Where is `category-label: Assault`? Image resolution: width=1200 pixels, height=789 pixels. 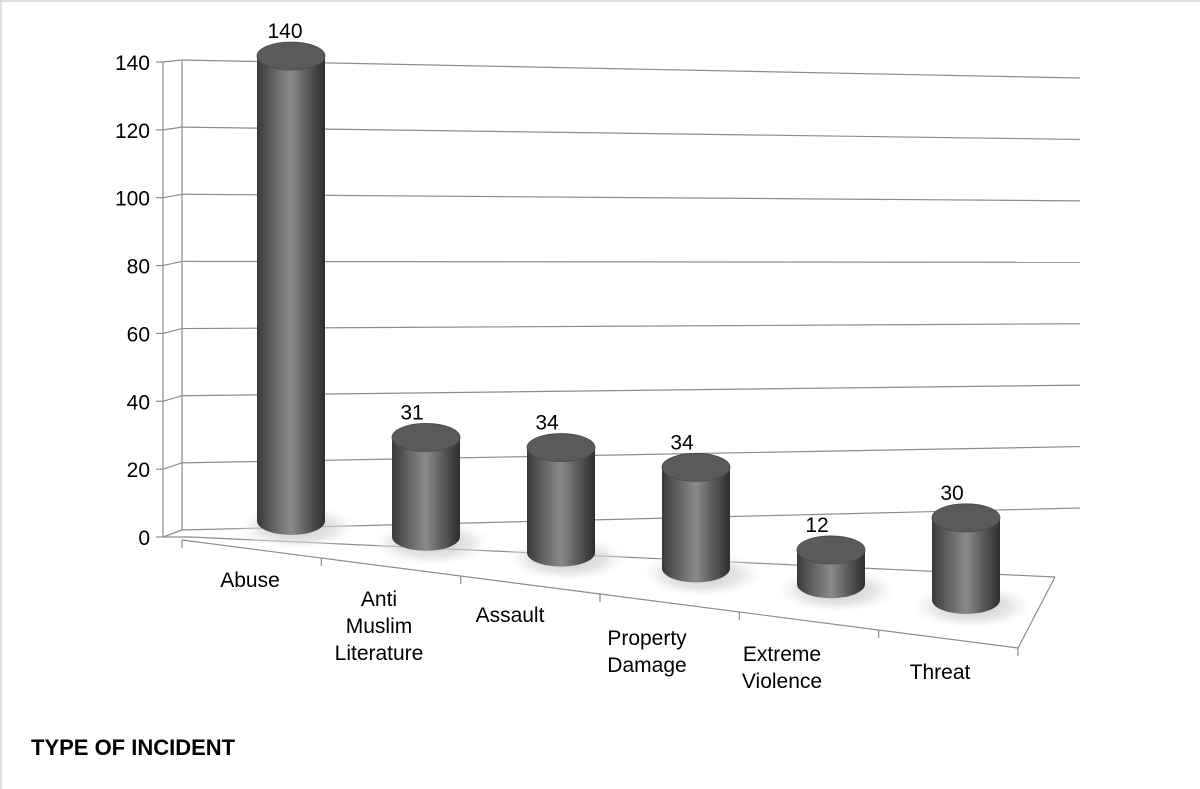 category-label: Assault is located at coordinates (510, 615).